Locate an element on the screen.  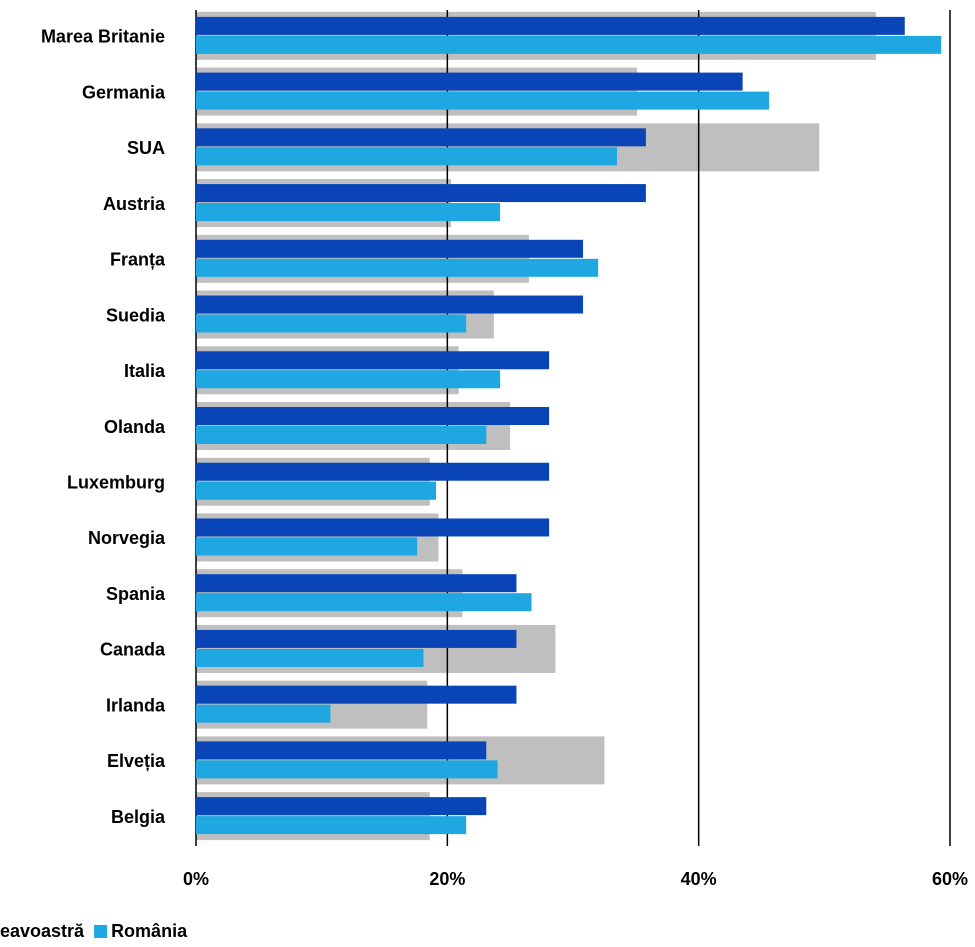
x-tick-label: 0% is located at coordinates (196, 879).